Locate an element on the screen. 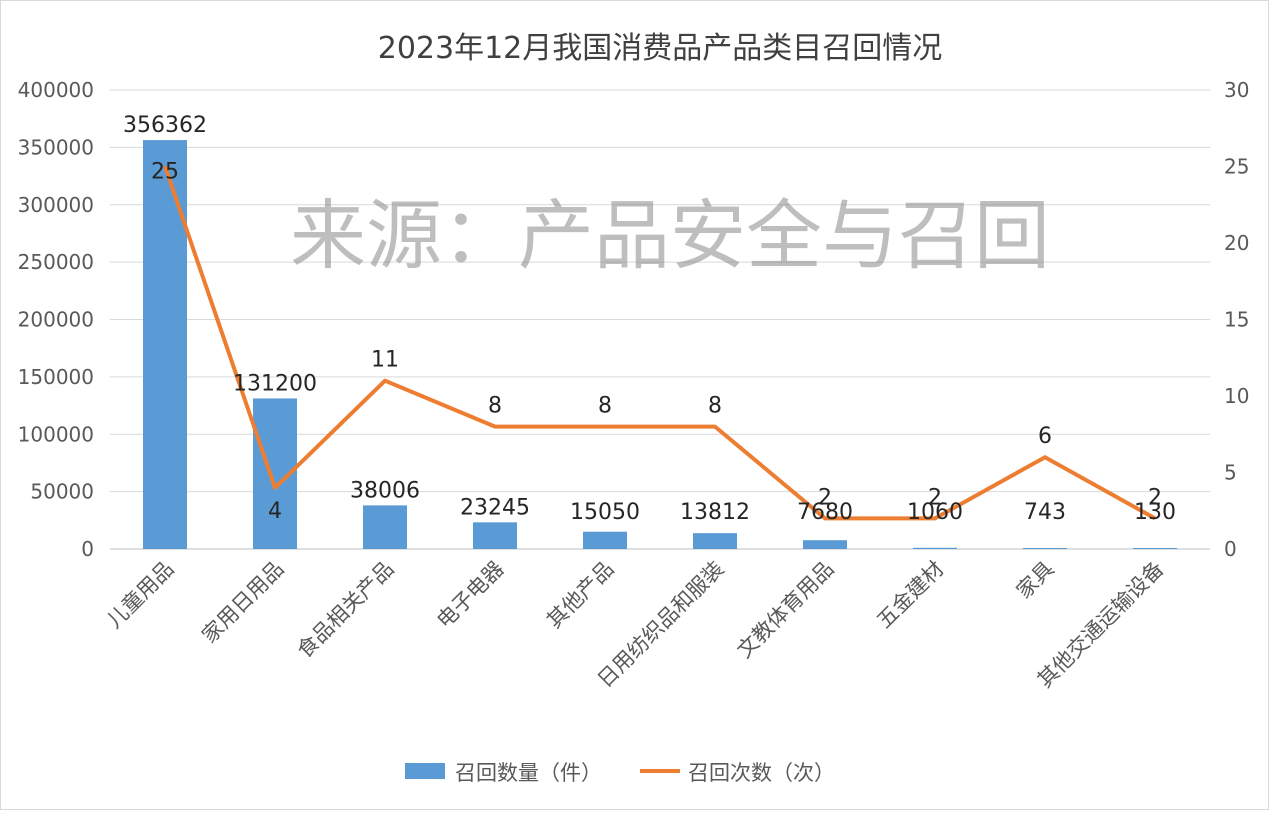 The image size is (1269, 815). left-tick-label: 150000 is located at coordinates (56, 377).